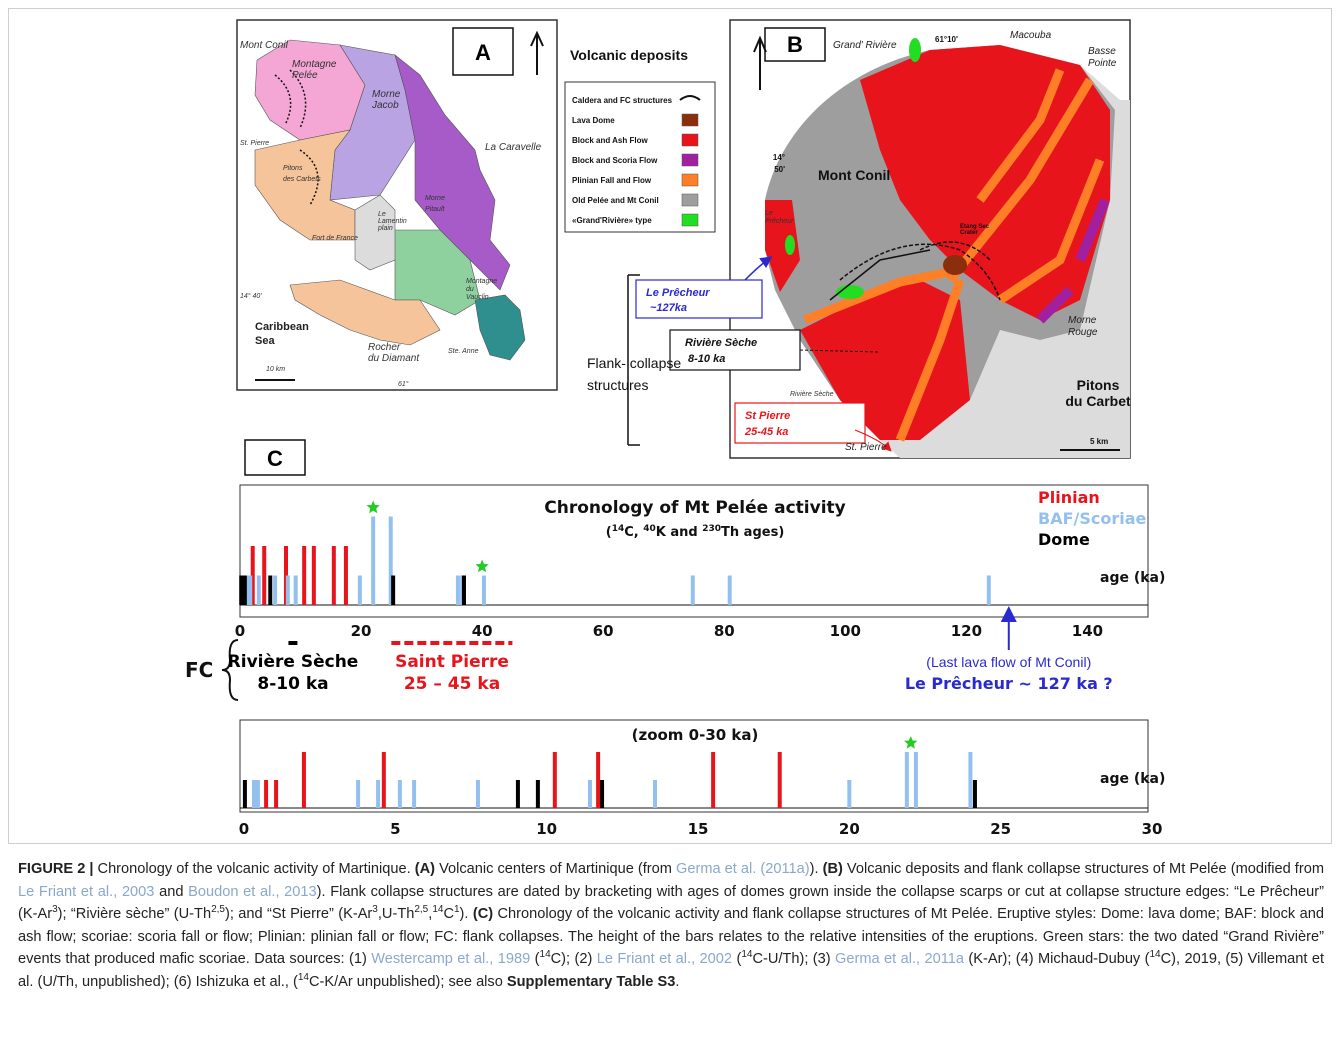  I want to click on callout-line: Le Prêcheur, so click(678, 293).